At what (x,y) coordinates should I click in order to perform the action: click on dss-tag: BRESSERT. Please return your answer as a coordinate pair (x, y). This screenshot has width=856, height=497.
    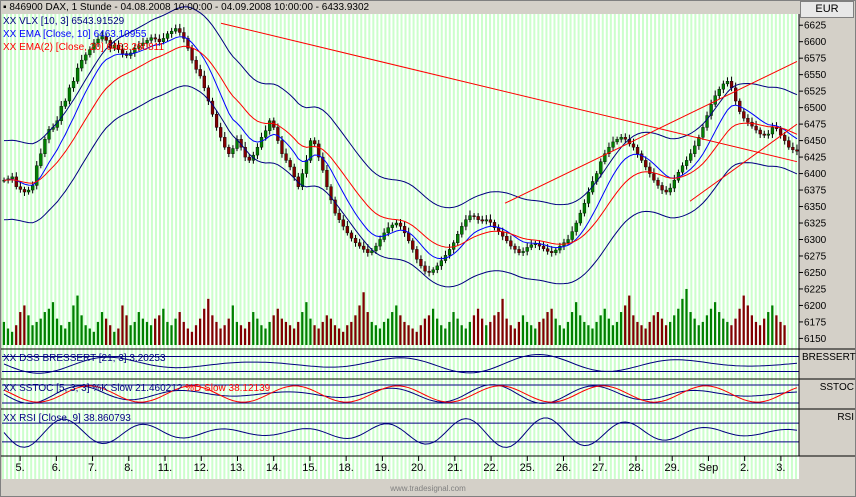
    Looking at the image, I should click on (829, 357).